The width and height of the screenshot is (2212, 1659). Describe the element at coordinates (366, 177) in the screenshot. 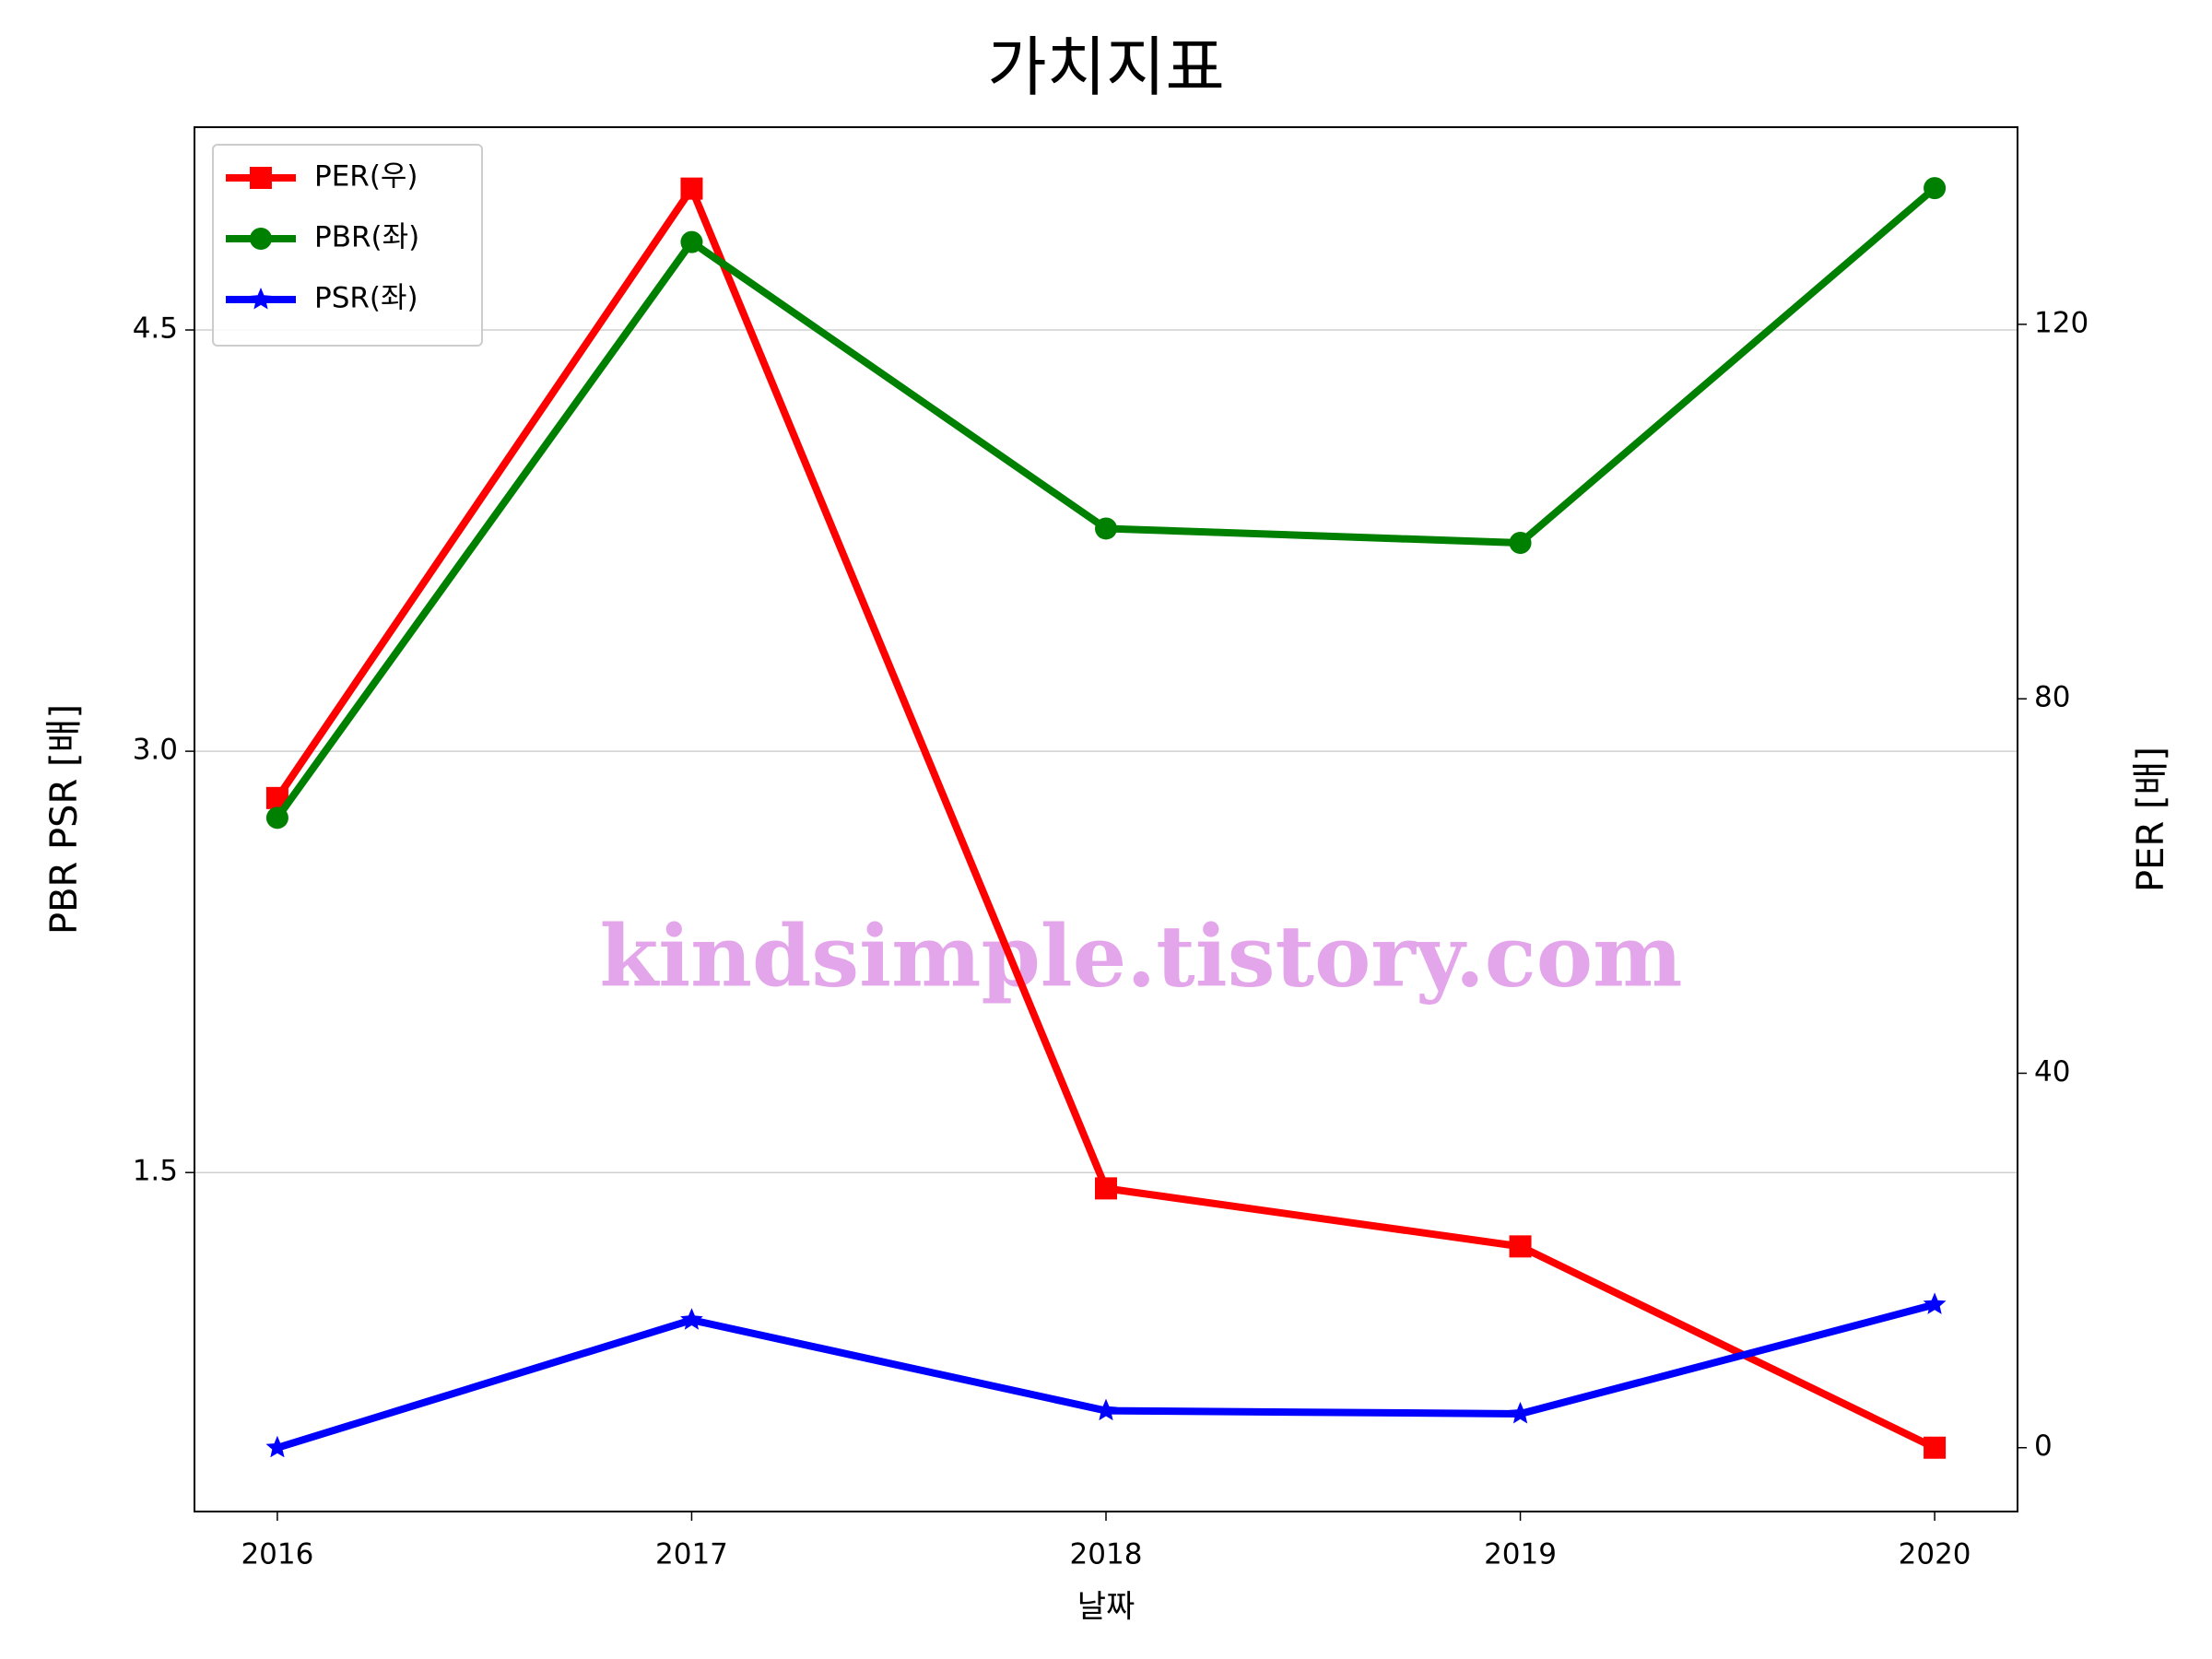

I see `legend-label: PER(우)` at that location.